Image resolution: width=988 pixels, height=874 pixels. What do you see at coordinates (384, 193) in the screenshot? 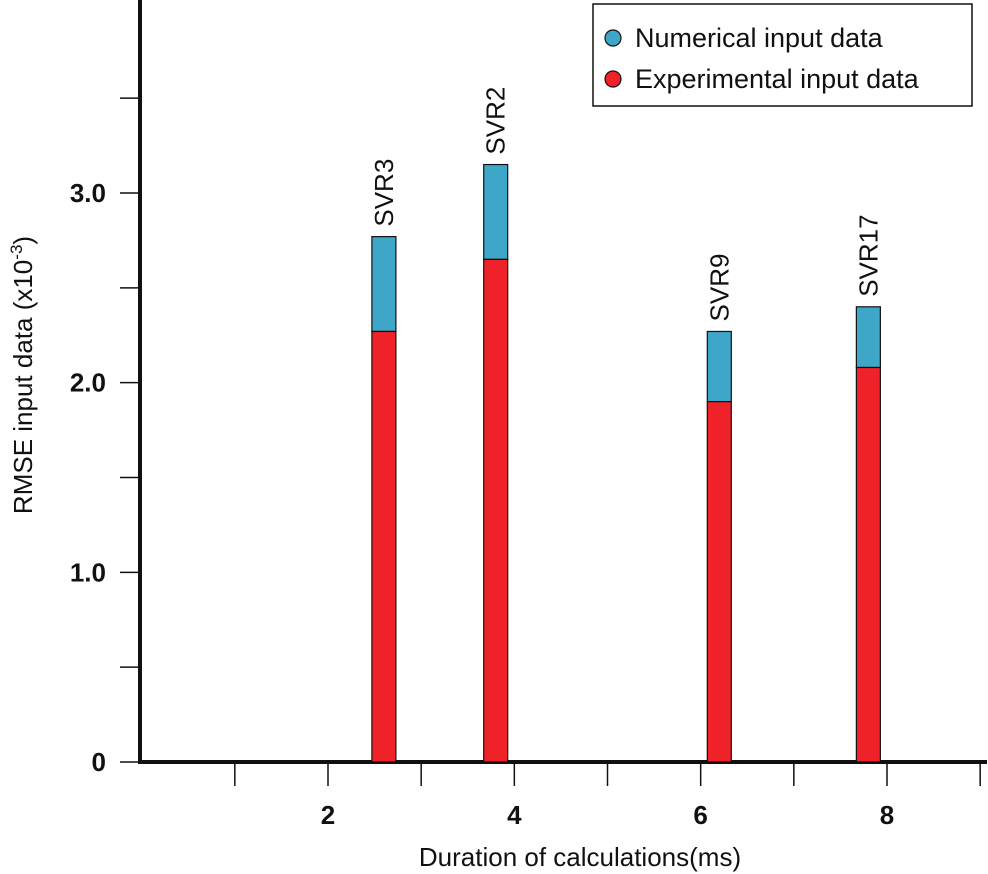
I see `bar-label-SVR3: SVR3` at bounding box center [384, 193].